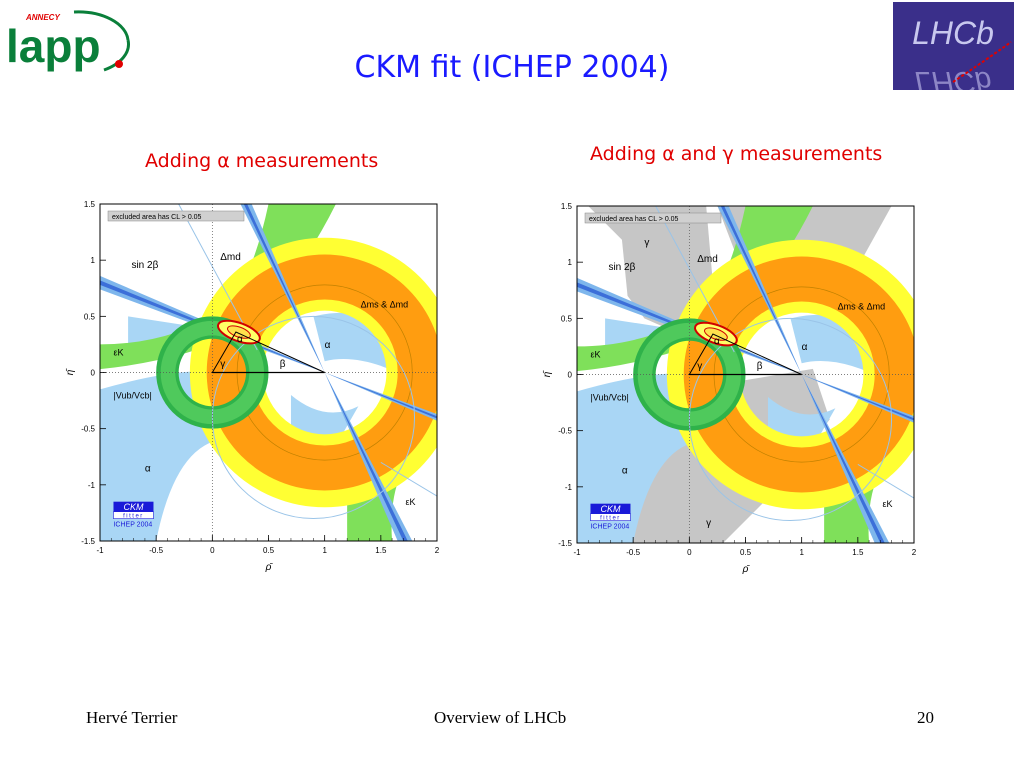 This screenshot has width=1024, height=768. Describe the element at coordinates (708, 523) in the screenshot. I see `label-gamma-lower: γ` at that location.